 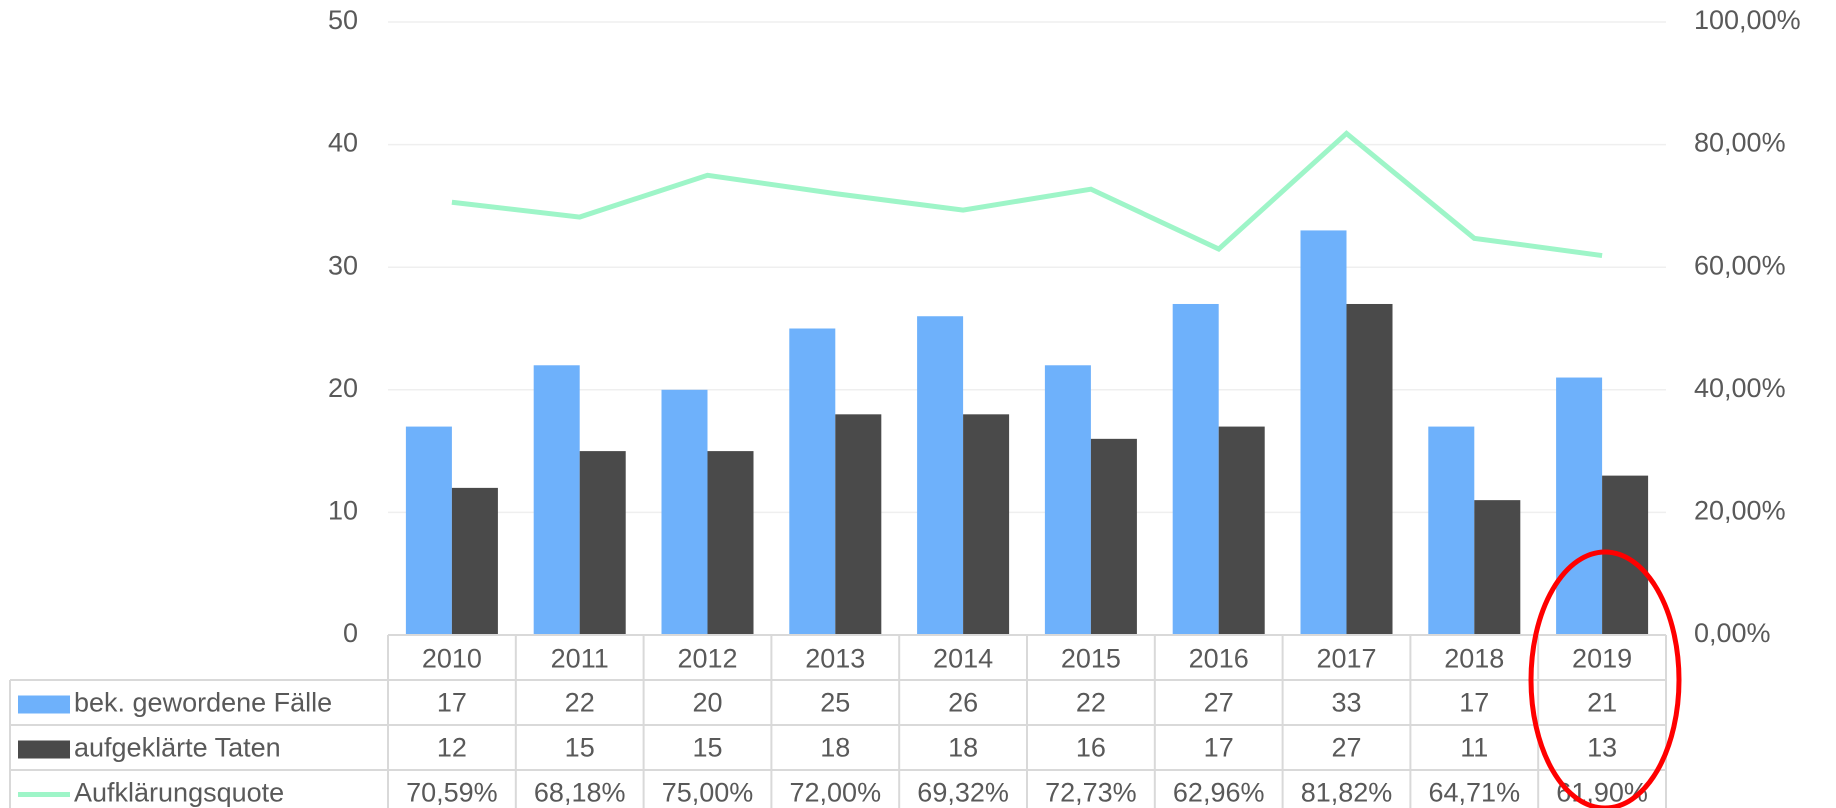 I want to click on x-tick-label: 2015, so click(x=1091, y=659).